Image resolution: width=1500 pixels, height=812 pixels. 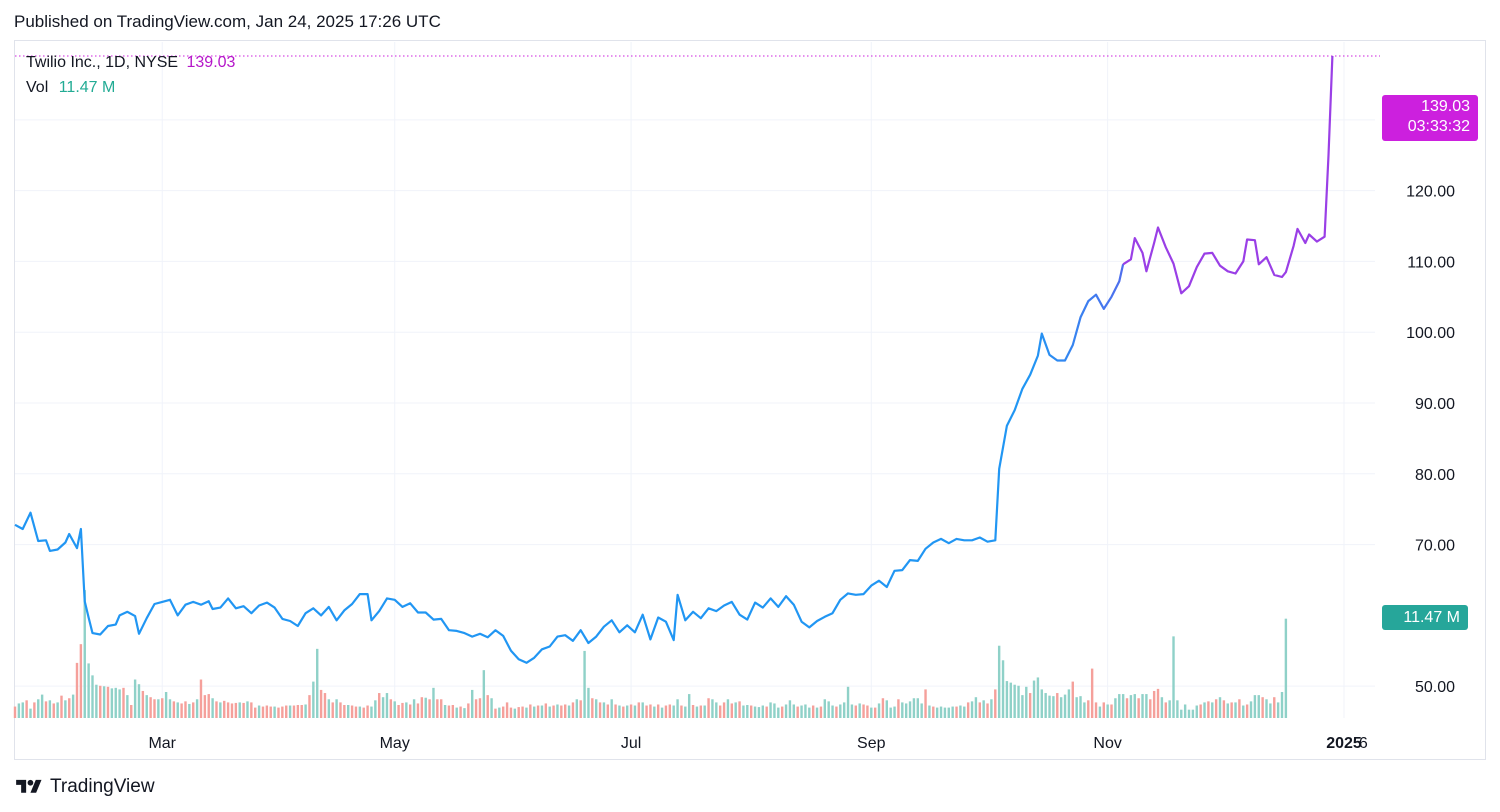 I want to click on x-tick-label: May, so click(x=395, y=743).